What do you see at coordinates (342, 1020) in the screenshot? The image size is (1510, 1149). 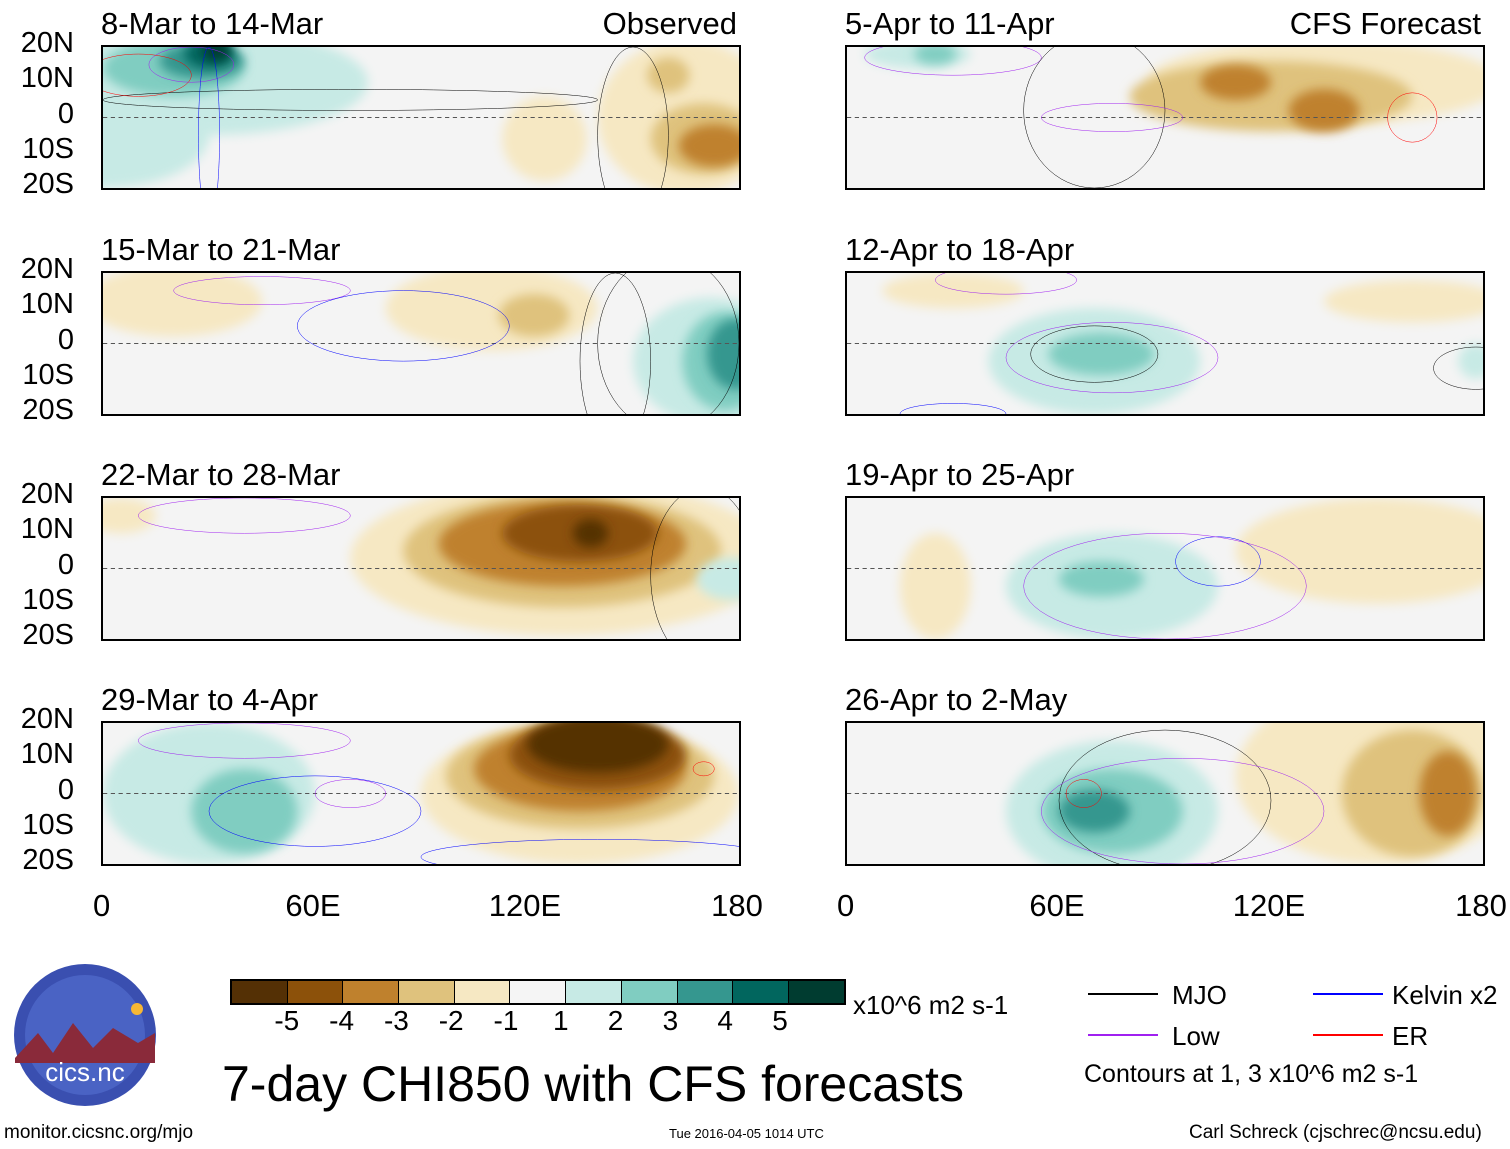 I see `colorbar-label: -4` at bounding box center [342, 1020].